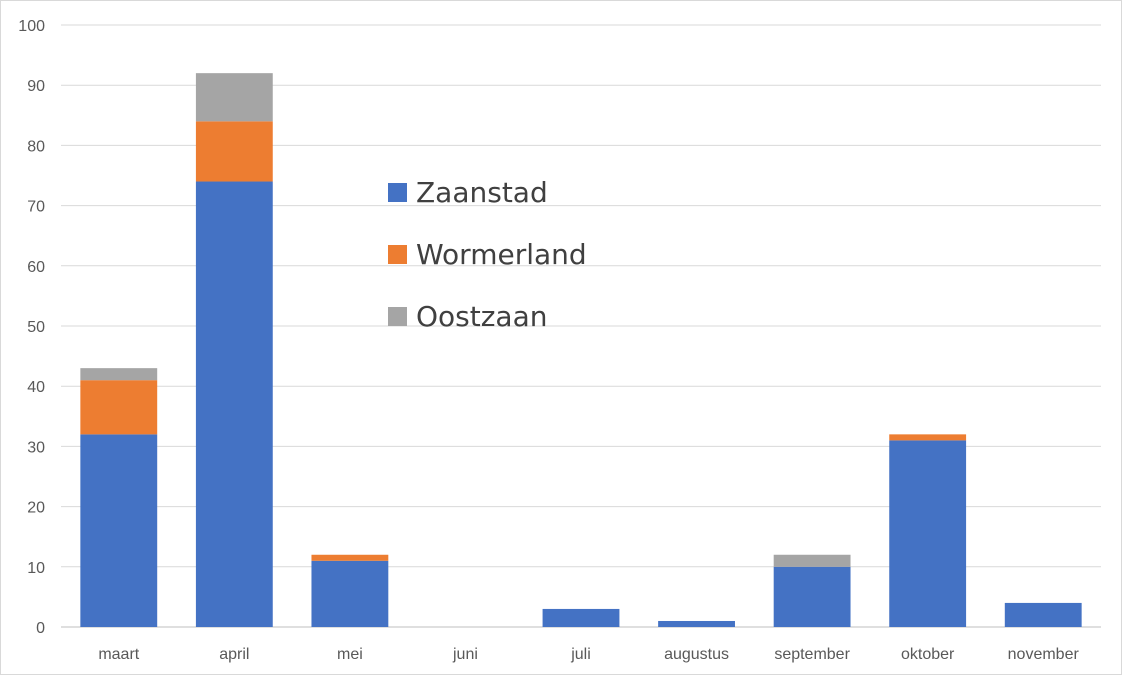  Describe the element at coordinates (36, 207) in the screenshot. I see `y-tick-label: 70` at that location.